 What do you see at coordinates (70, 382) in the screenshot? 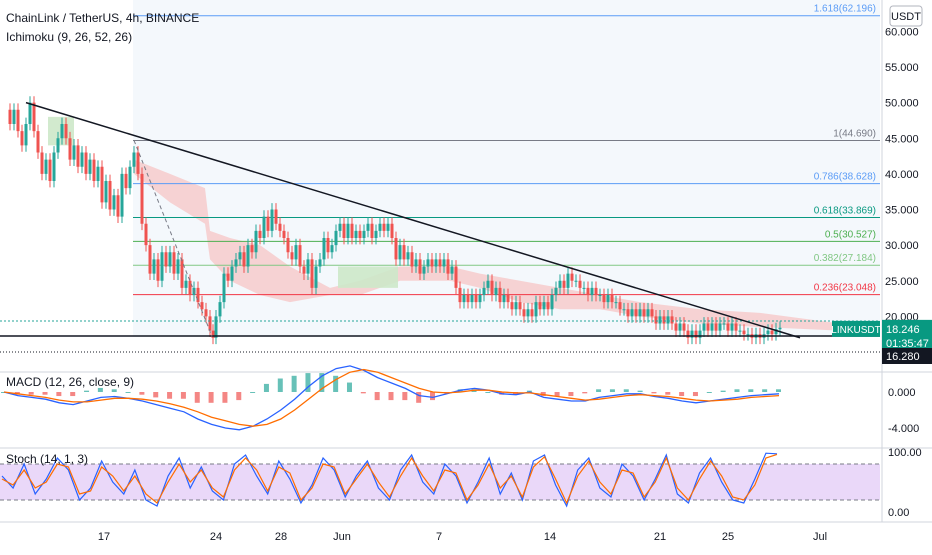
I see `macd-title: MACD (12, 26, close, 9)` at bounding box center [70, 382].